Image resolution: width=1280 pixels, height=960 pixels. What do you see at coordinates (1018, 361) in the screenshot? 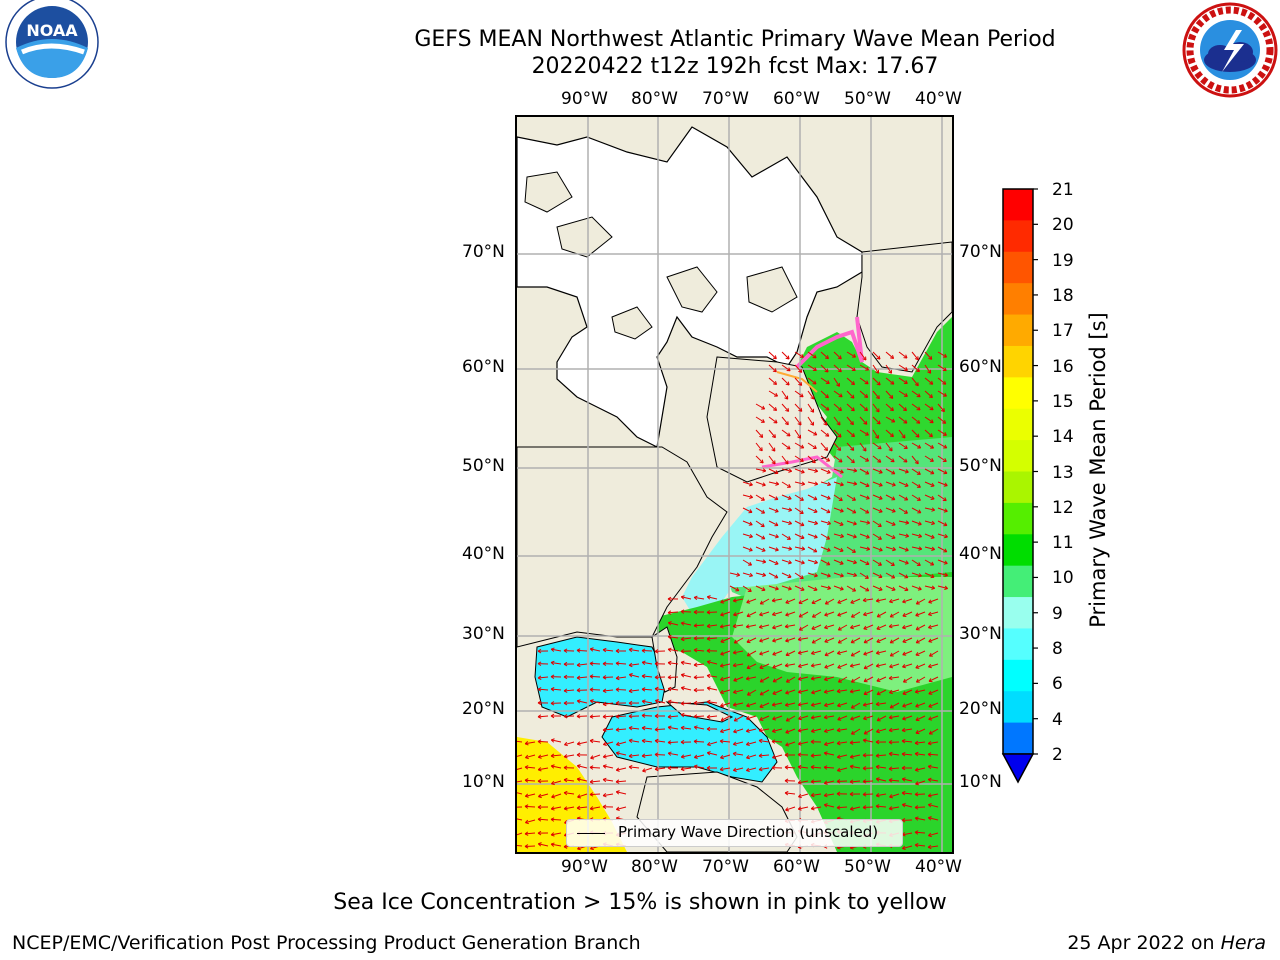
I see `colorbar-segment` at bounding box center [1018, 361].